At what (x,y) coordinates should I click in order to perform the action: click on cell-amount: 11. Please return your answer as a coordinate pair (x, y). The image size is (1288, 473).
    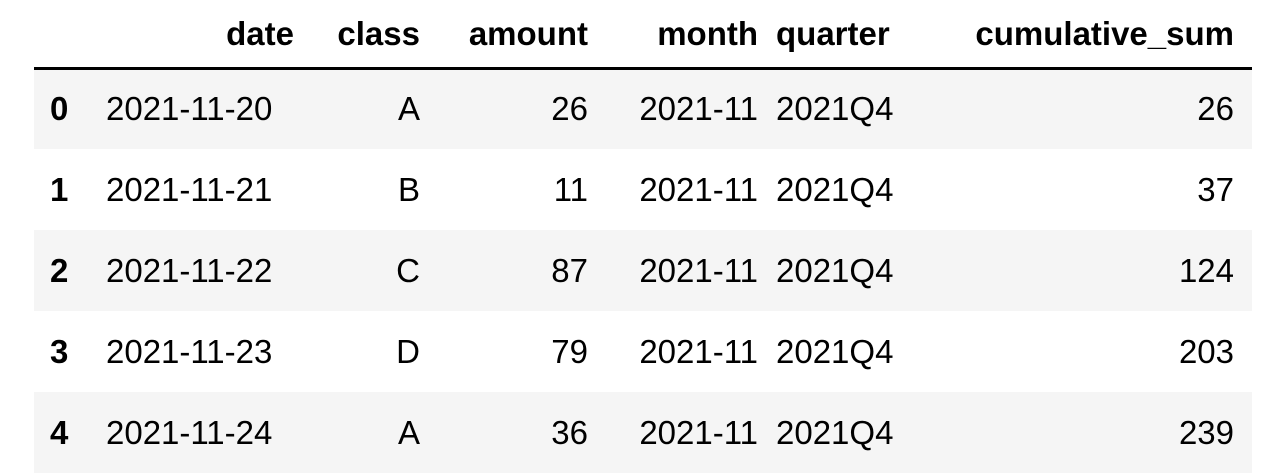
    Looking at the image, I should click on (570, 189).